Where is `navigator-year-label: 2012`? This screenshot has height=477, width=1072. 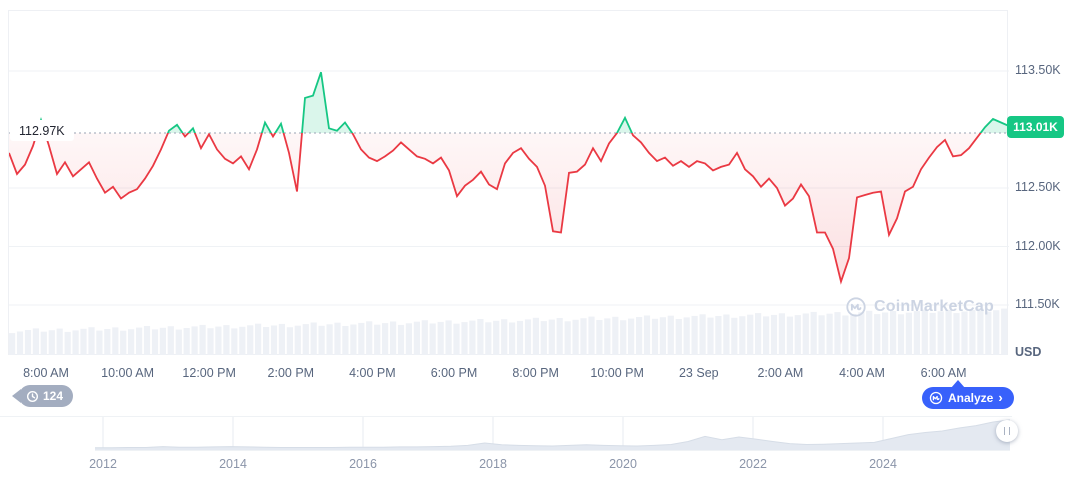
navigator-year-label: 2012 is located at coordinates (103, 464).